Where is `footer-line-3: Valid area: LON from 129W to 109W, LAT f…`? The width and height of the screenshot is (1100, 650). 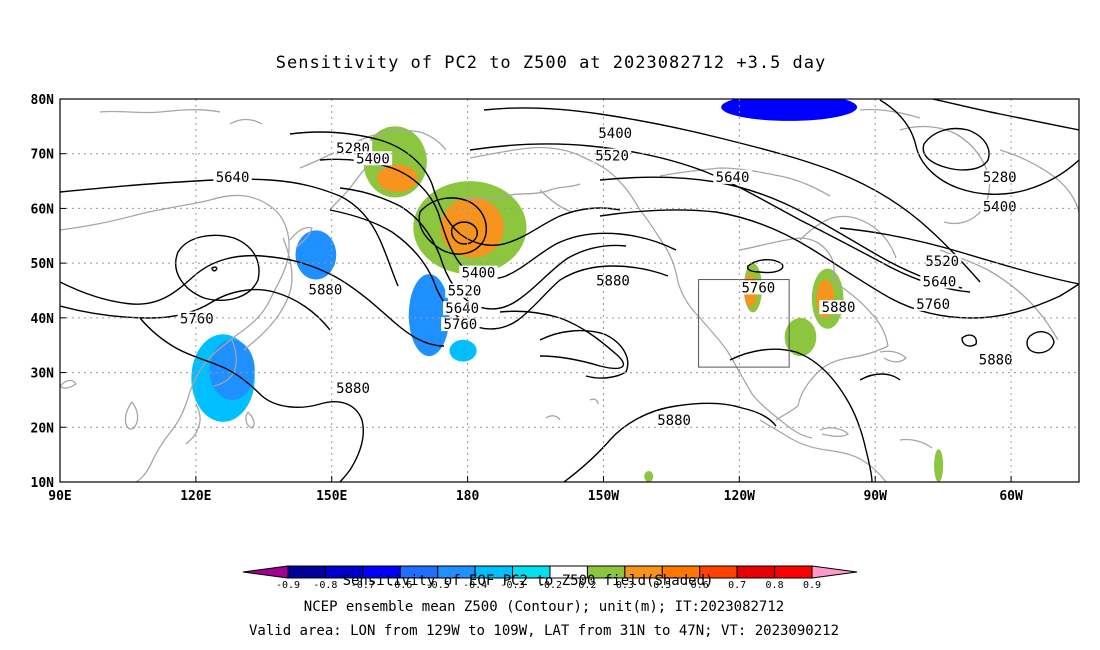 footer-line-3: Valid area: LON from 129W to 109W, LAT f… is located at coordinates (544, 631).